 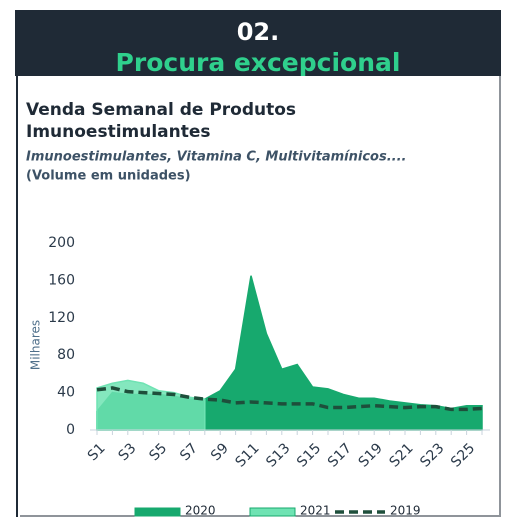 I want to click on legend-label: 2020, so click(x=200, y=510).